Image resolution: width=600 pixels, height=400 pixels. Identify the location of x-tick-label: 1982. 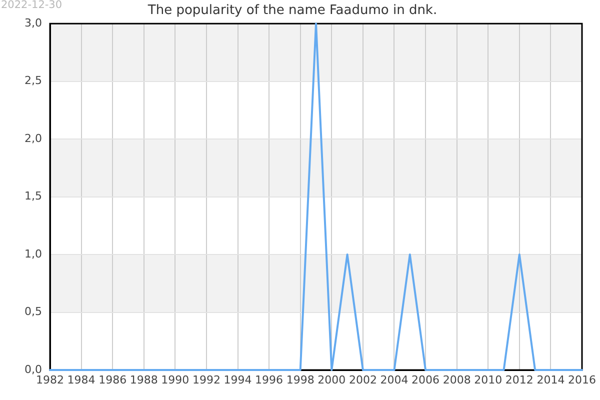
(50, 379).